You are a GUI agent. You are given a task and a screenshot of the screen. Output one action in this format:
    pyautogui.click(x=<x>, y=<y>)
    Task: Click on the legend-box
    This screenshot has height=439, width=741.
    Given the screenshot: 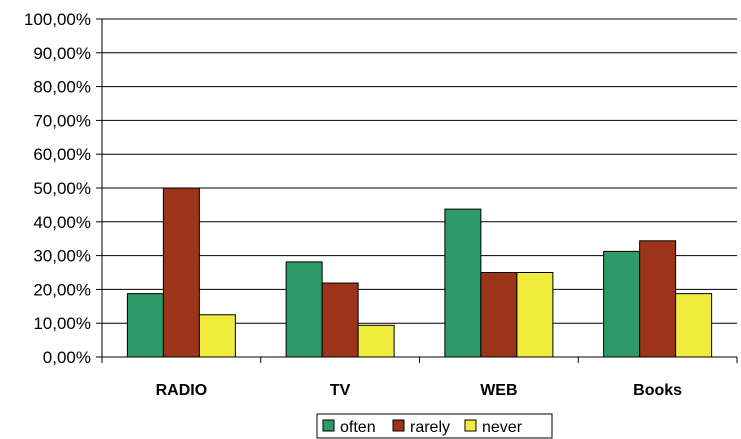 What is the action you would take?
    pyautogui.click(x=434, y=426)
    